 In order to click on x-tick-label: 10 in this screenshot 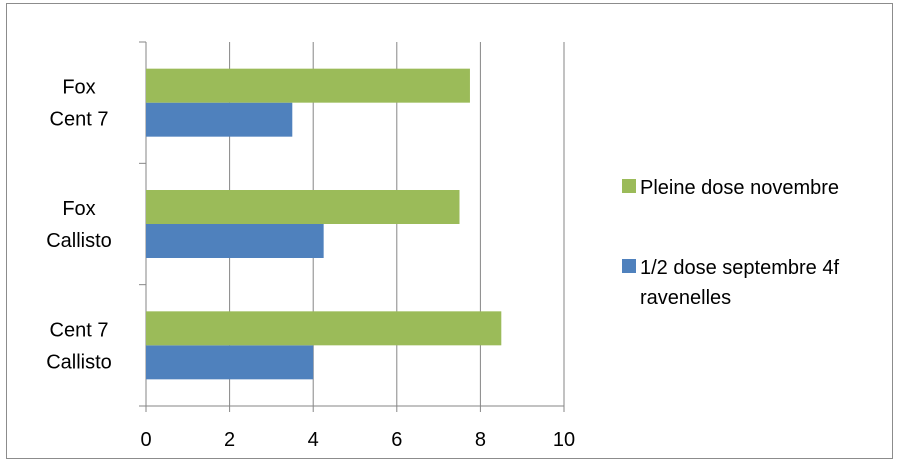, I will do `click(564, 440)`.